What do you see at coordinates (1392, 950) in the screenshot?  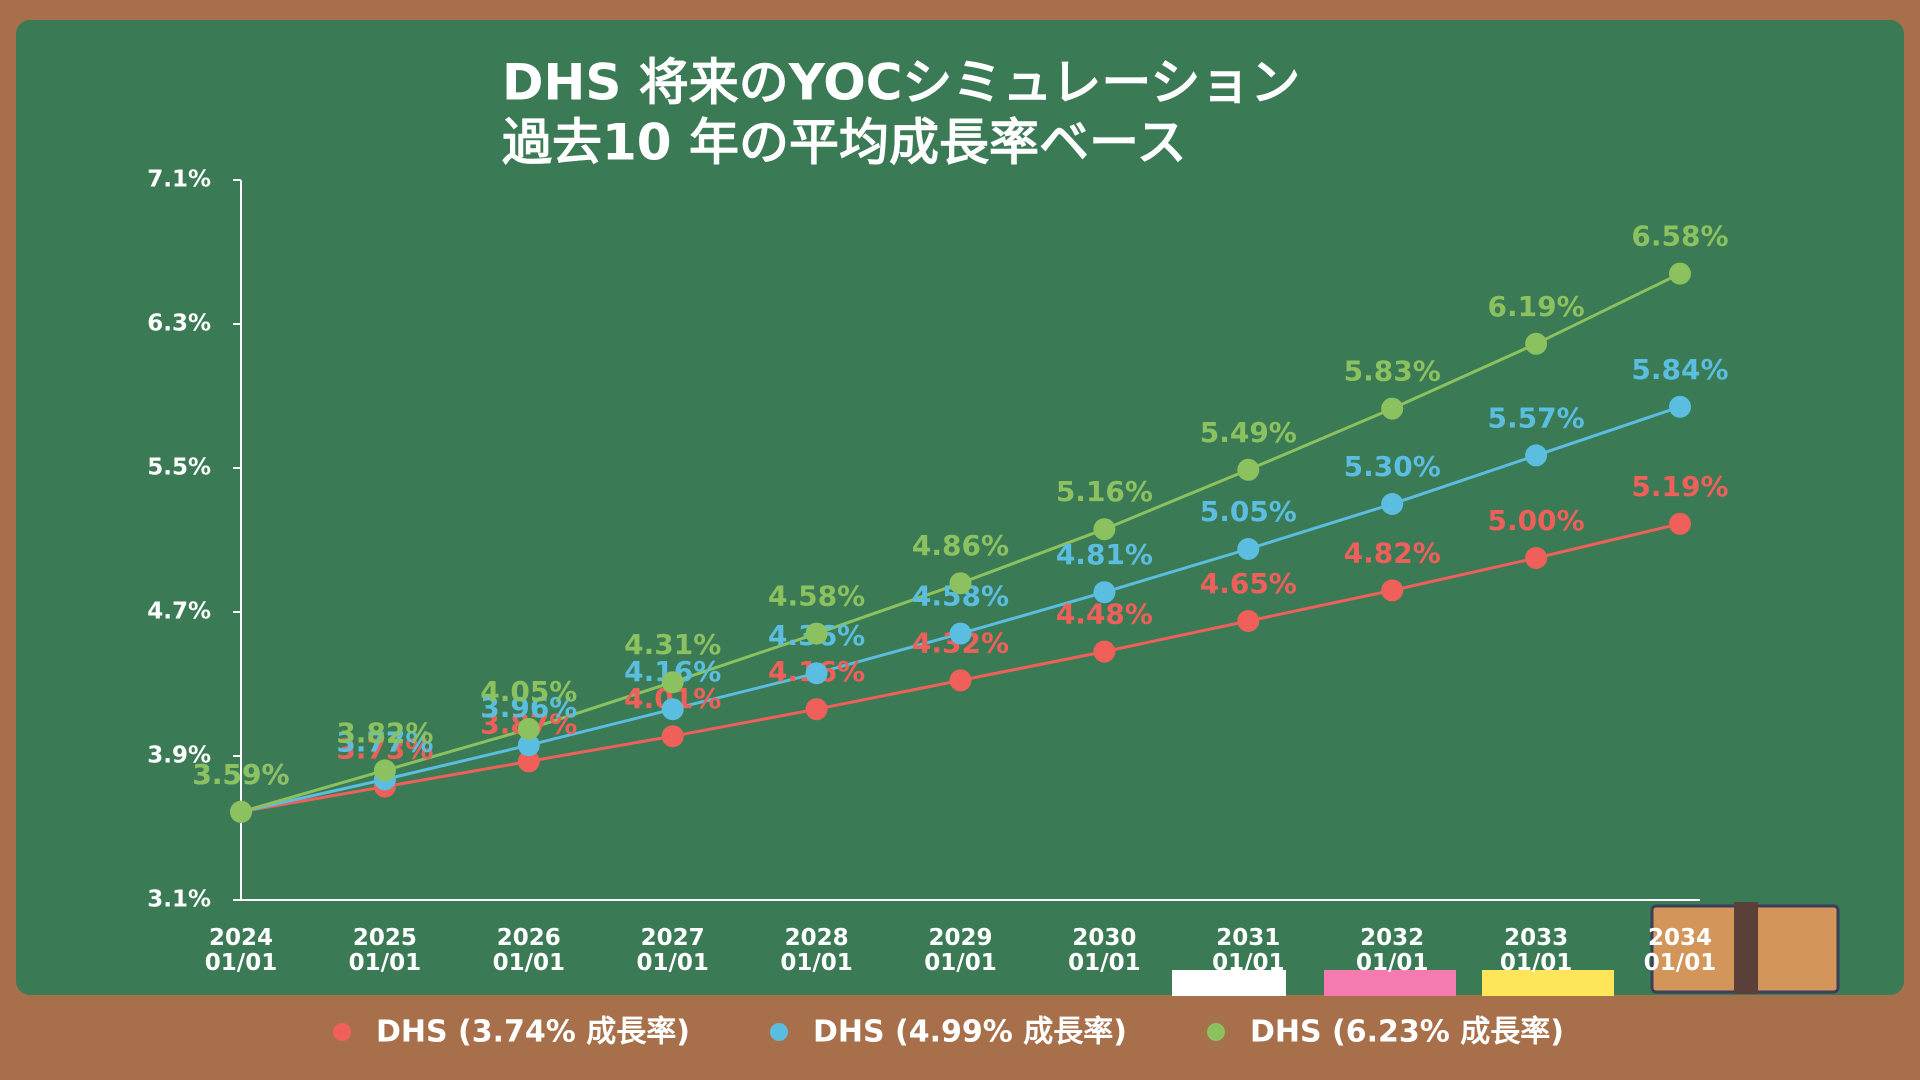 I see `x-tick-label: 2032 01/01` at bounding box center [1392, 950].